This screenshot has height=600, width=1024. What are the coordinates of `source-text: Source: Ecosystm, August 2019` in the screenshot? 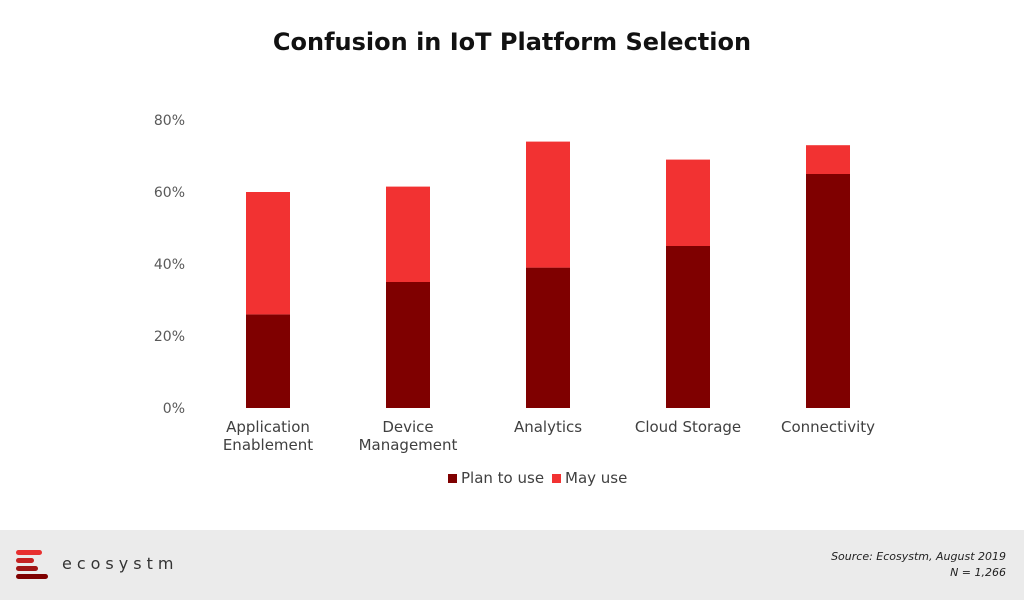 It's located at (918, 556).